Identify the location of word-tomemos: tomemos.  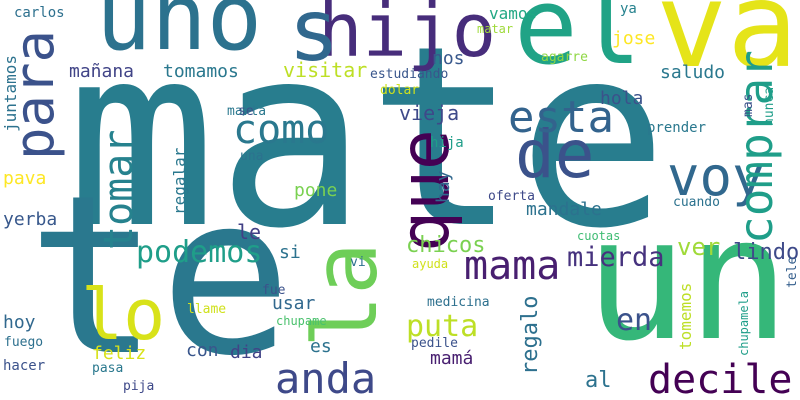
(685, 316).